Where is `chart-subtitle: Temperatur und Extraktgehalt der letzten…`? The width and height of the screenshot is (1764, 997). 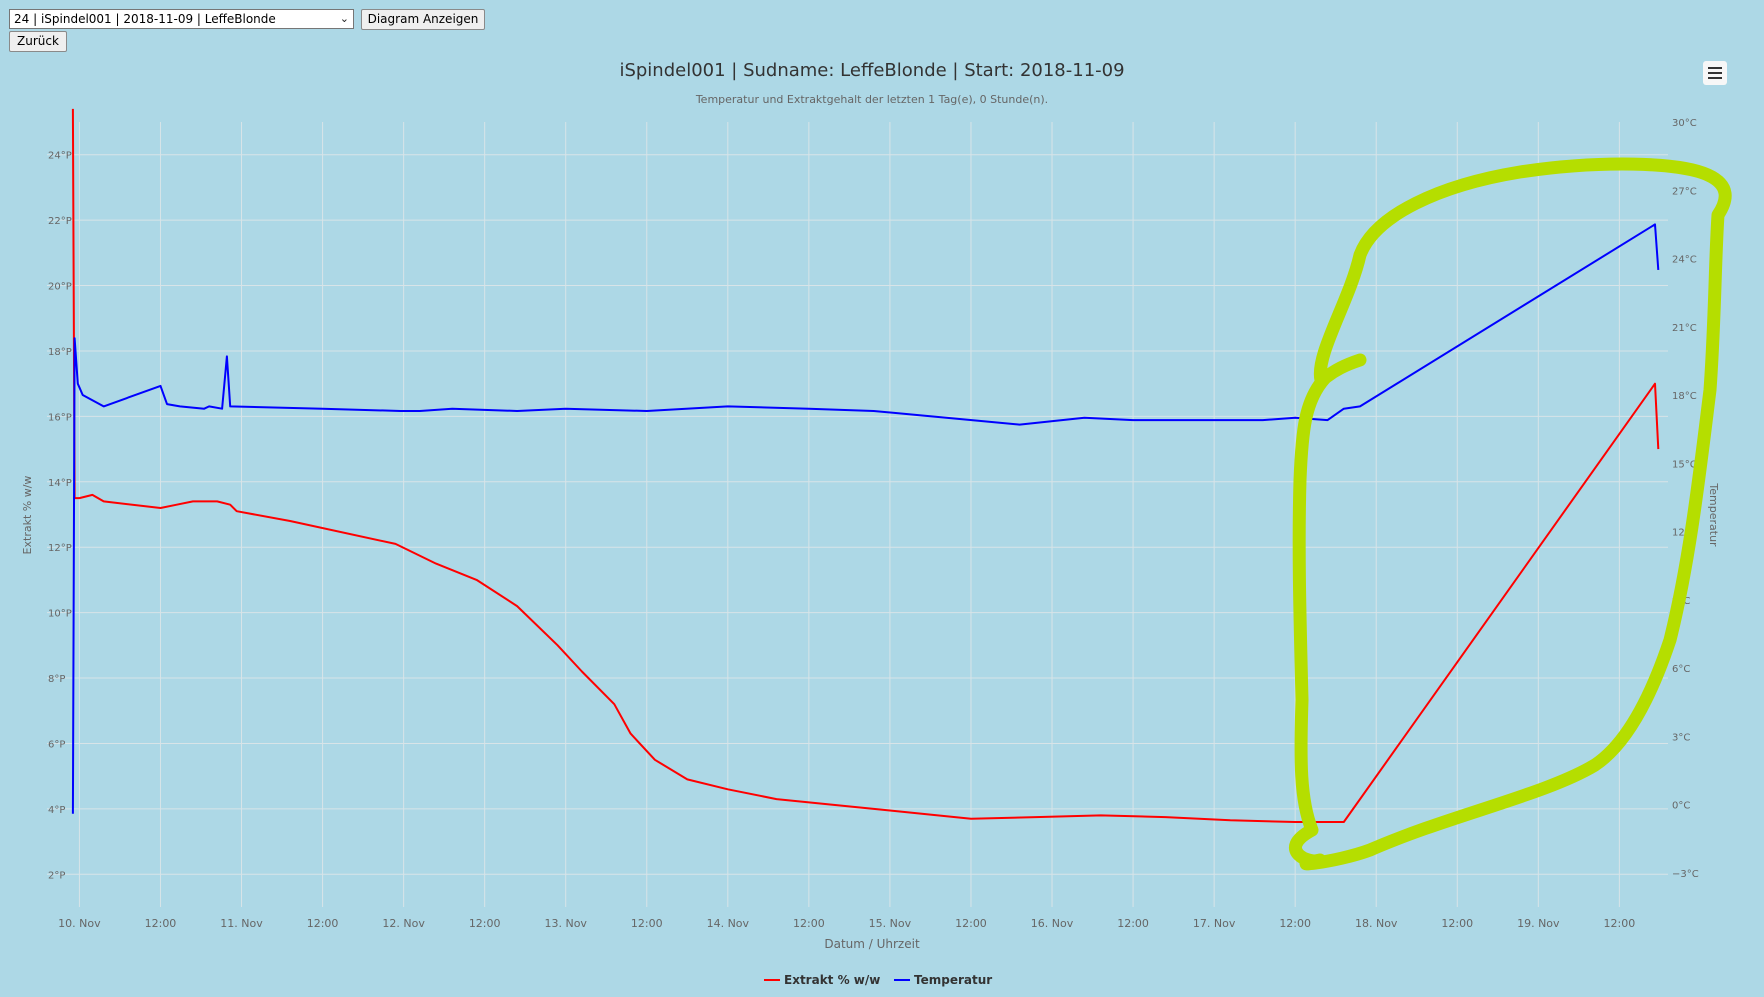
chart-subtitle: Temperatur und Extraktgehalt der letzten… is located at coordinates (871, 99).